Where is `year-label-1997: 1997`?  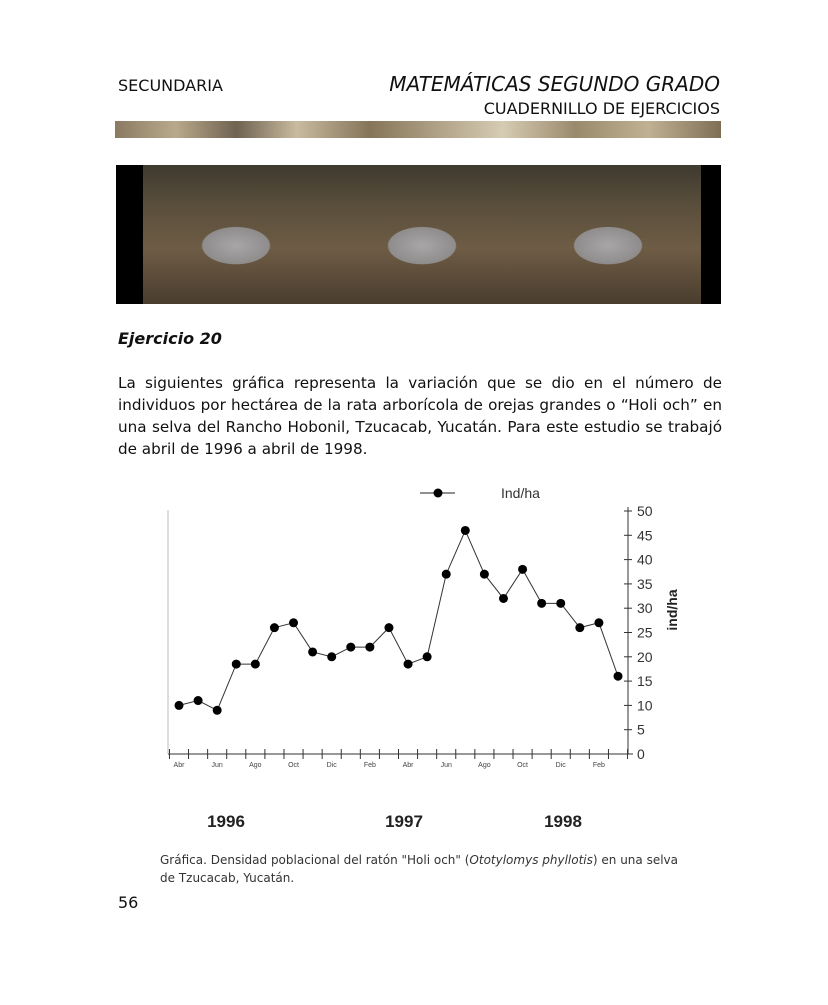 year-label-1997: 1997 is located at coordinates (404, 821).